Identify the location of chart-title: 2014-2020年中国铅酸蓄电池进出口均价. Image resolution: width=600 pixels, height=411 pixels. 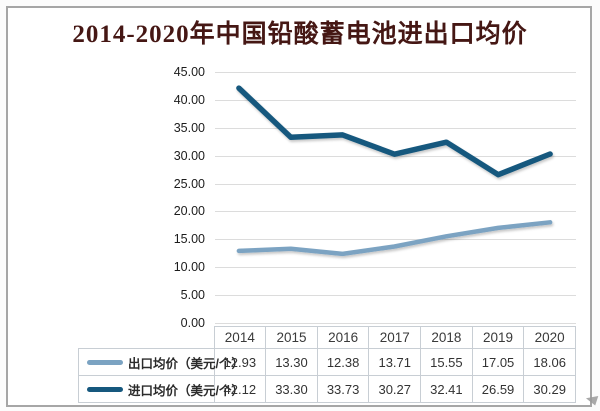
(300, 34).